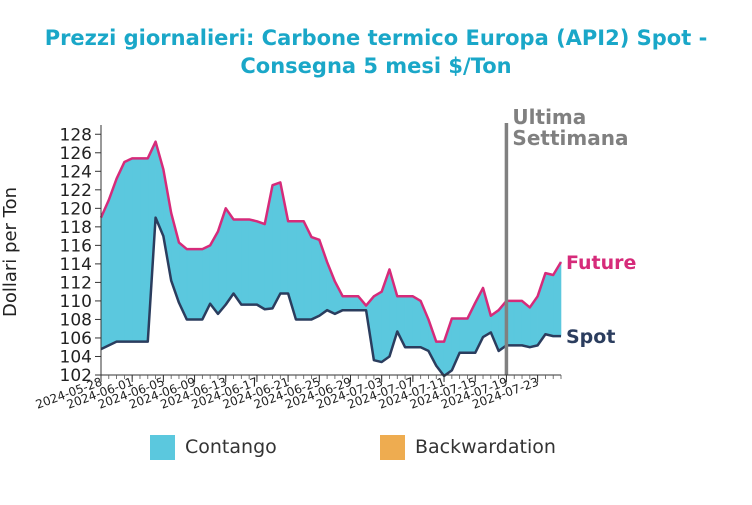 The image size is (752, 505). What do you see at coordinates (76, 283) in the screenshot?
I see `y-tick-label: 112` at bounding box center [76, 283].